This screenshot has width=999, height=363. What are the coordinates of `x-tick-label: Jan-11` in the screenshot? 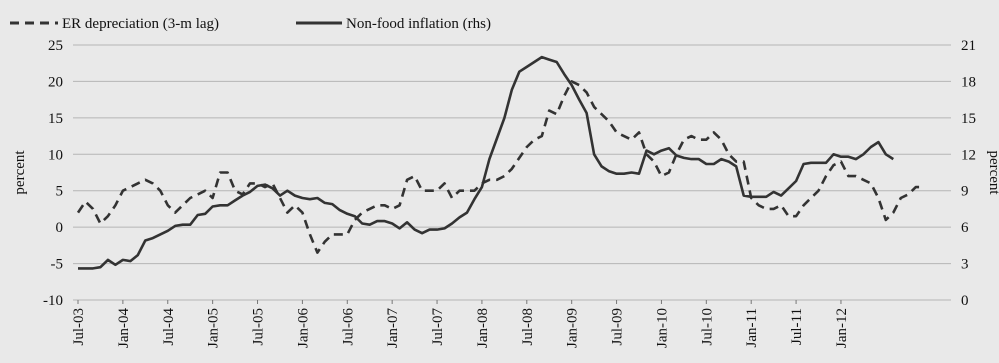 It's located at (752, 327).